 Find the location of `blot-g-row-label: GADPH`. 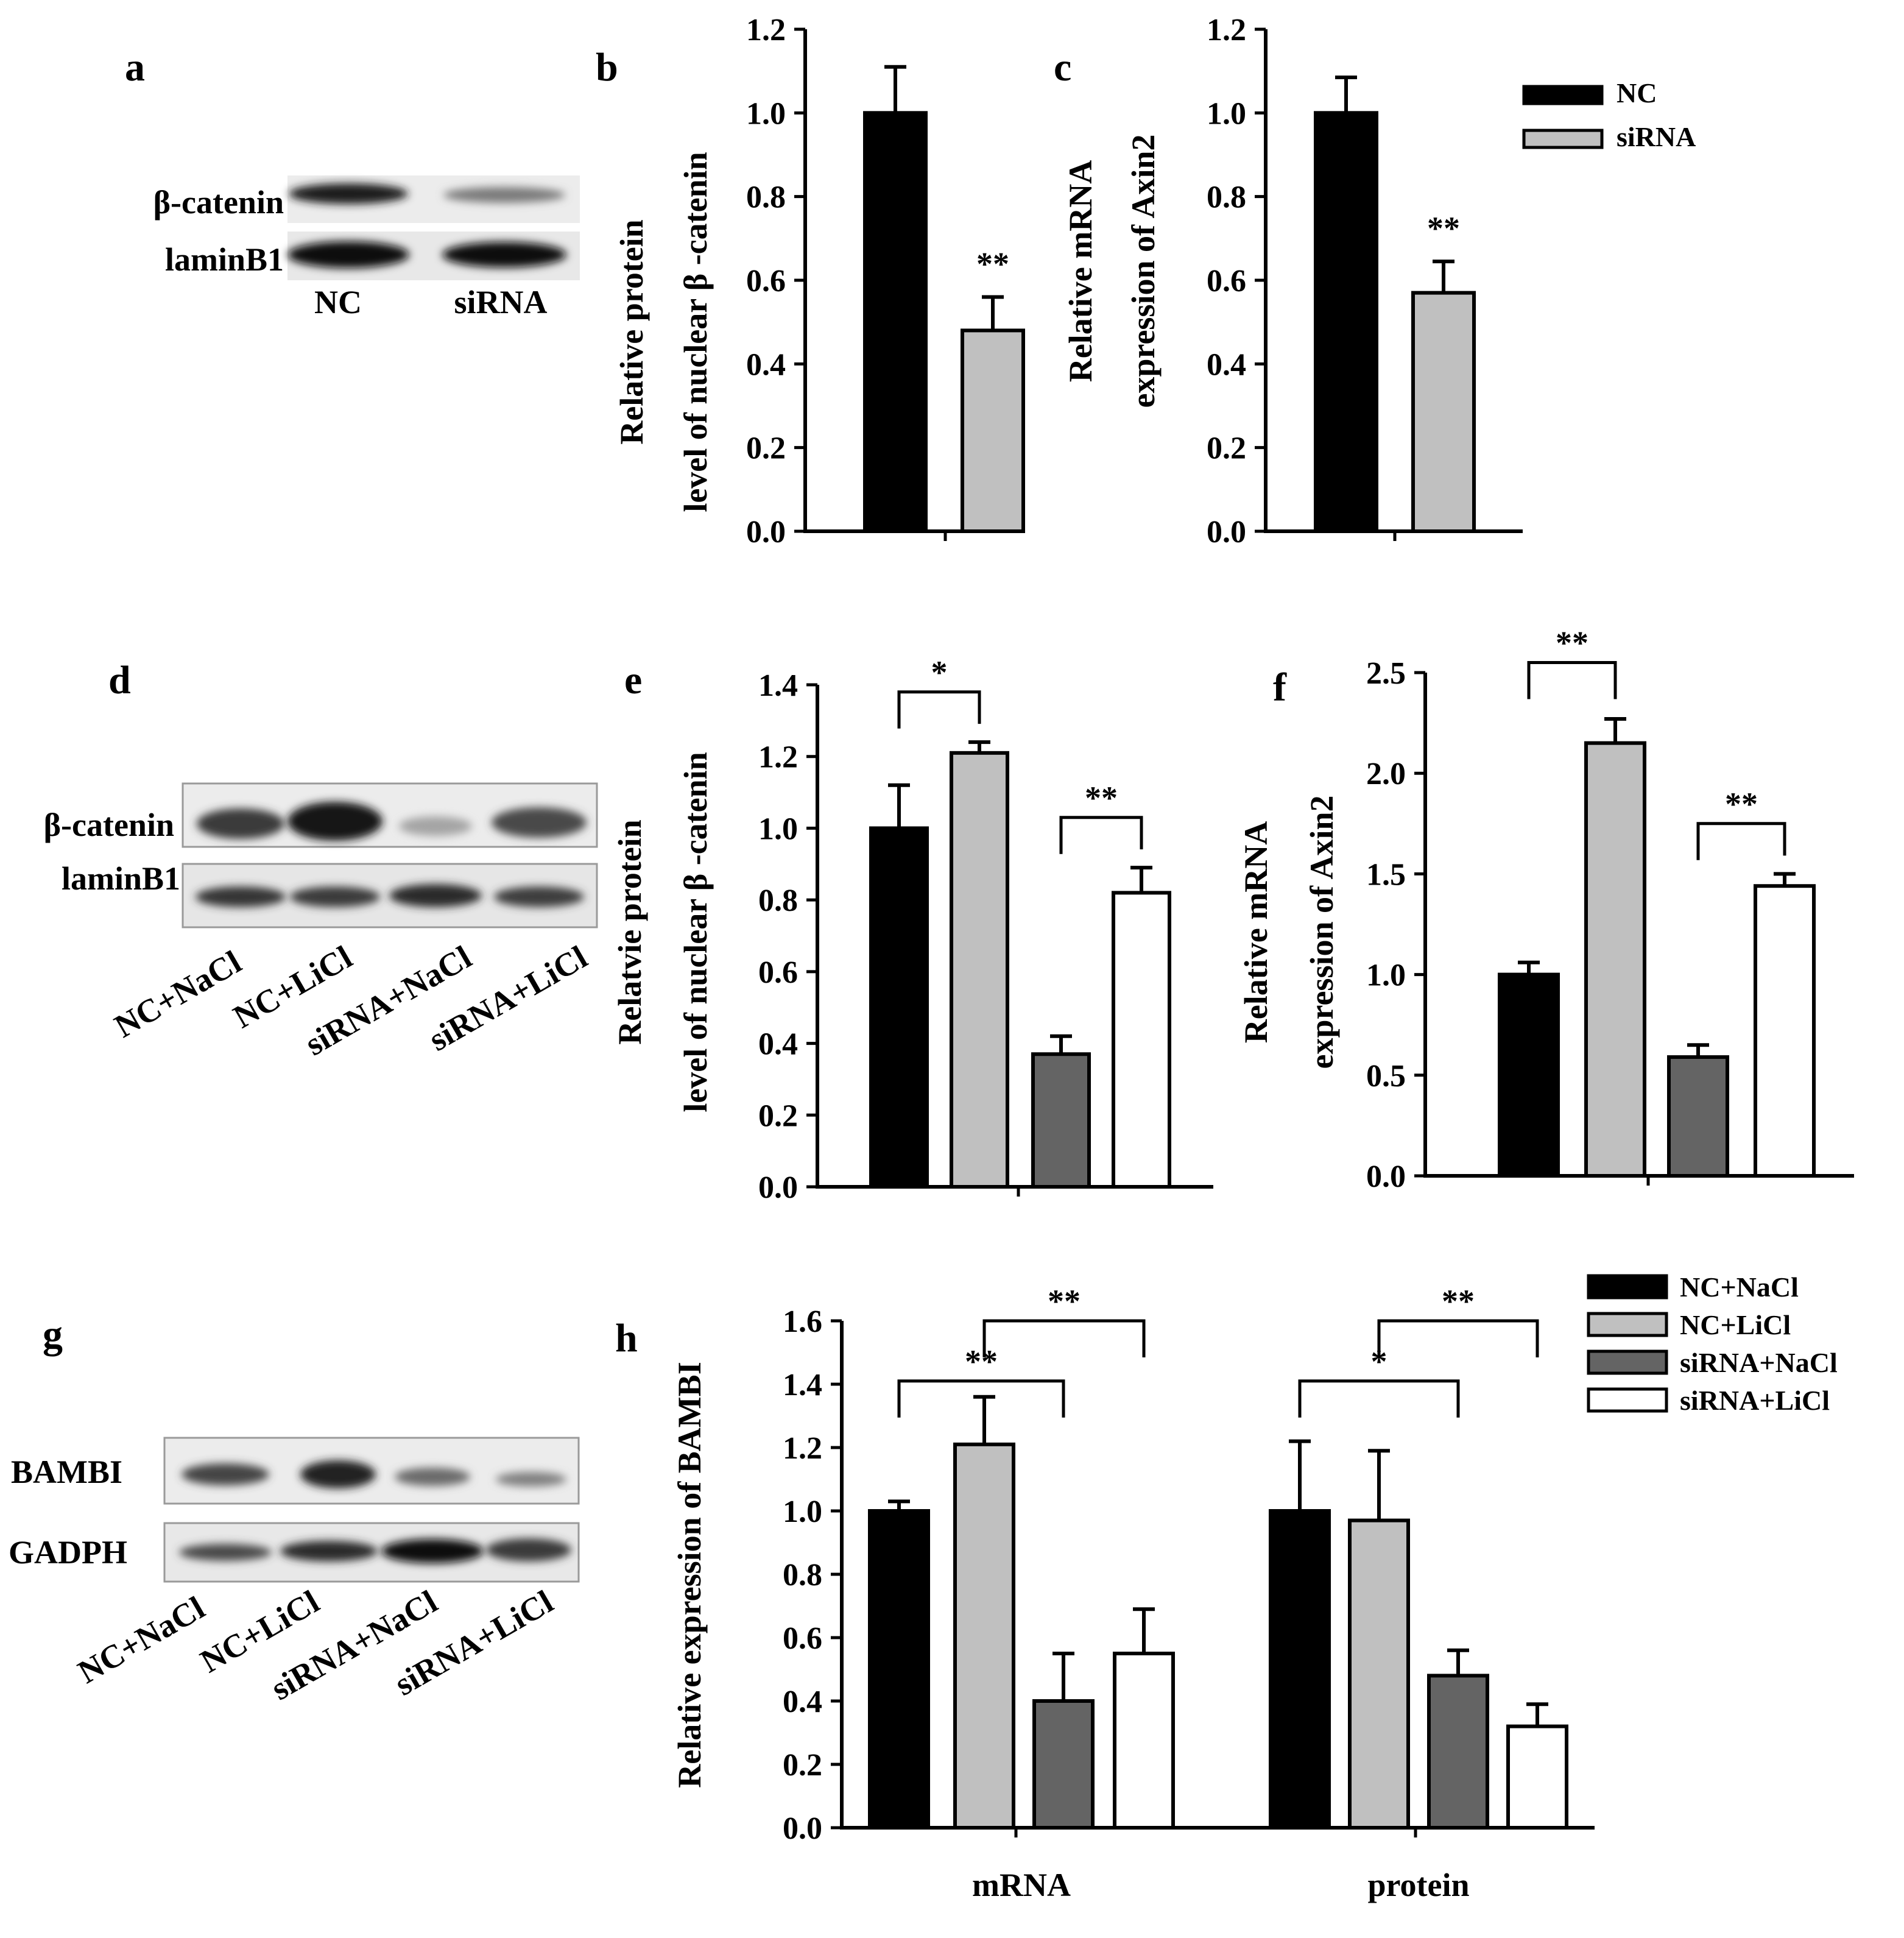

blot-g-row-label: GADPH is located at coordinates (68, 1552).